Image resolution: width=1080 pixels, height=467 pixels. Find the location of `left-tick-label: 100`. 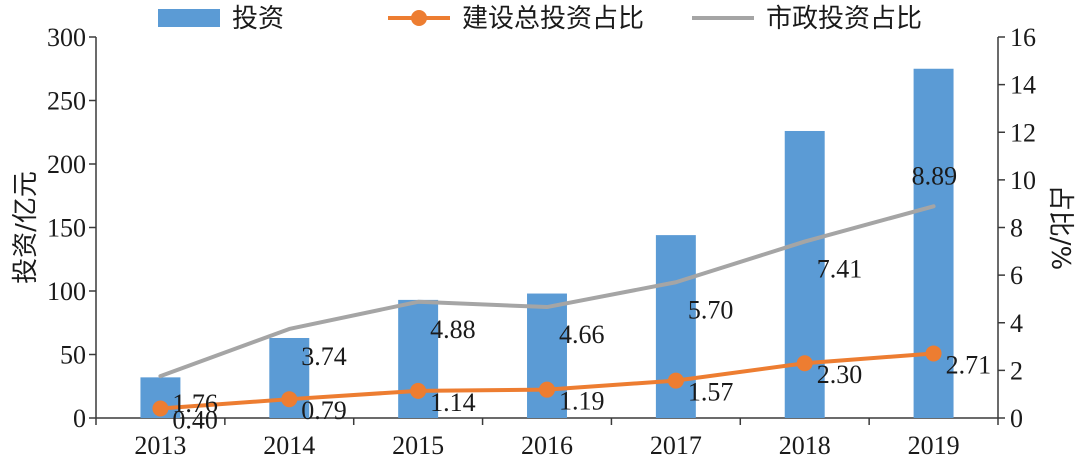

left-tick-label: 100 is located at coordinates (66, 291).